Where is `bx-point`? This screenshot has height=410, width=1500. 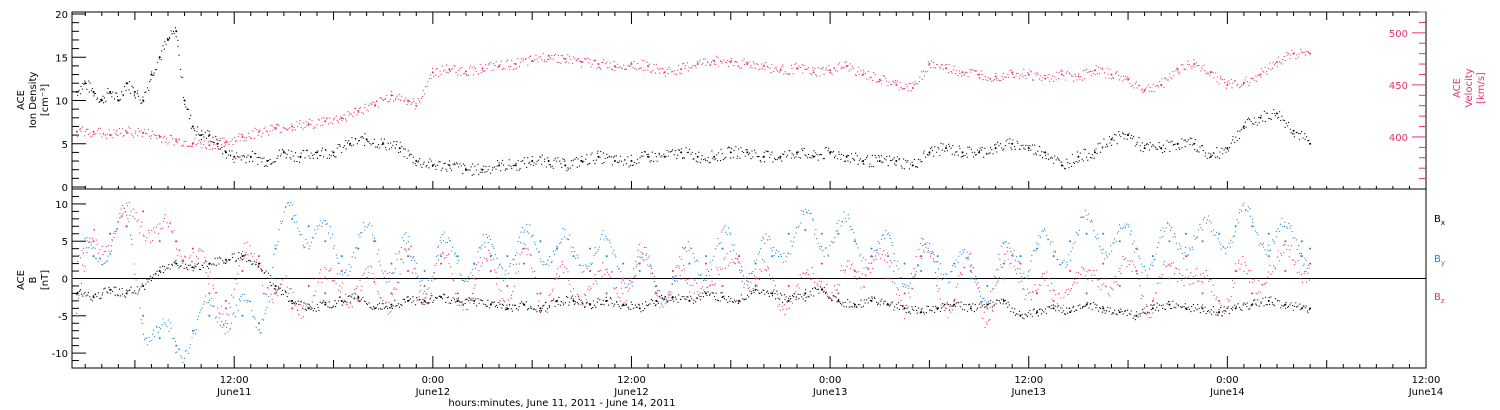
bx-point is located at coordinates (80, 290).